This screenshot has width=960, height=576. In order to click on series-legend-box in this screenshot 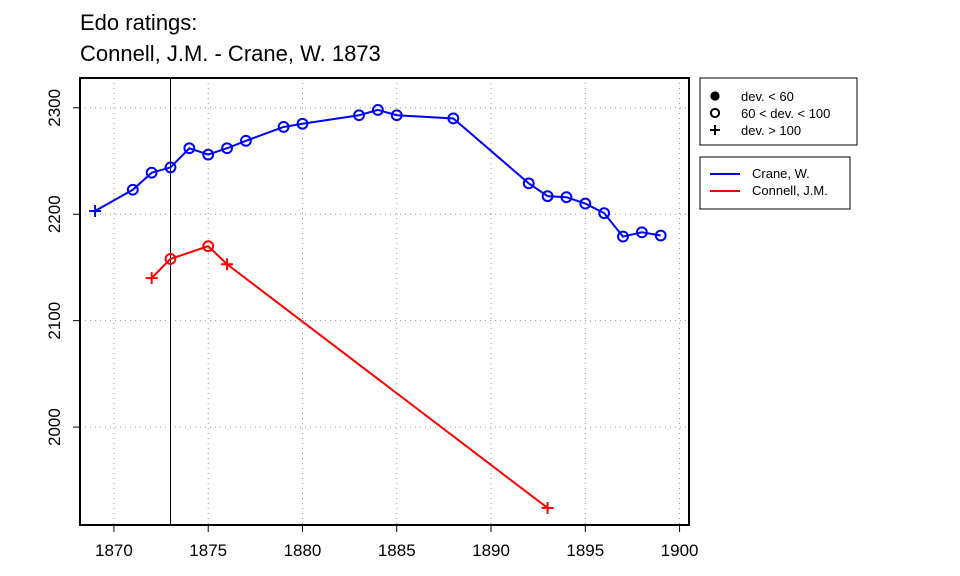, I will do `click(775, 183)`.